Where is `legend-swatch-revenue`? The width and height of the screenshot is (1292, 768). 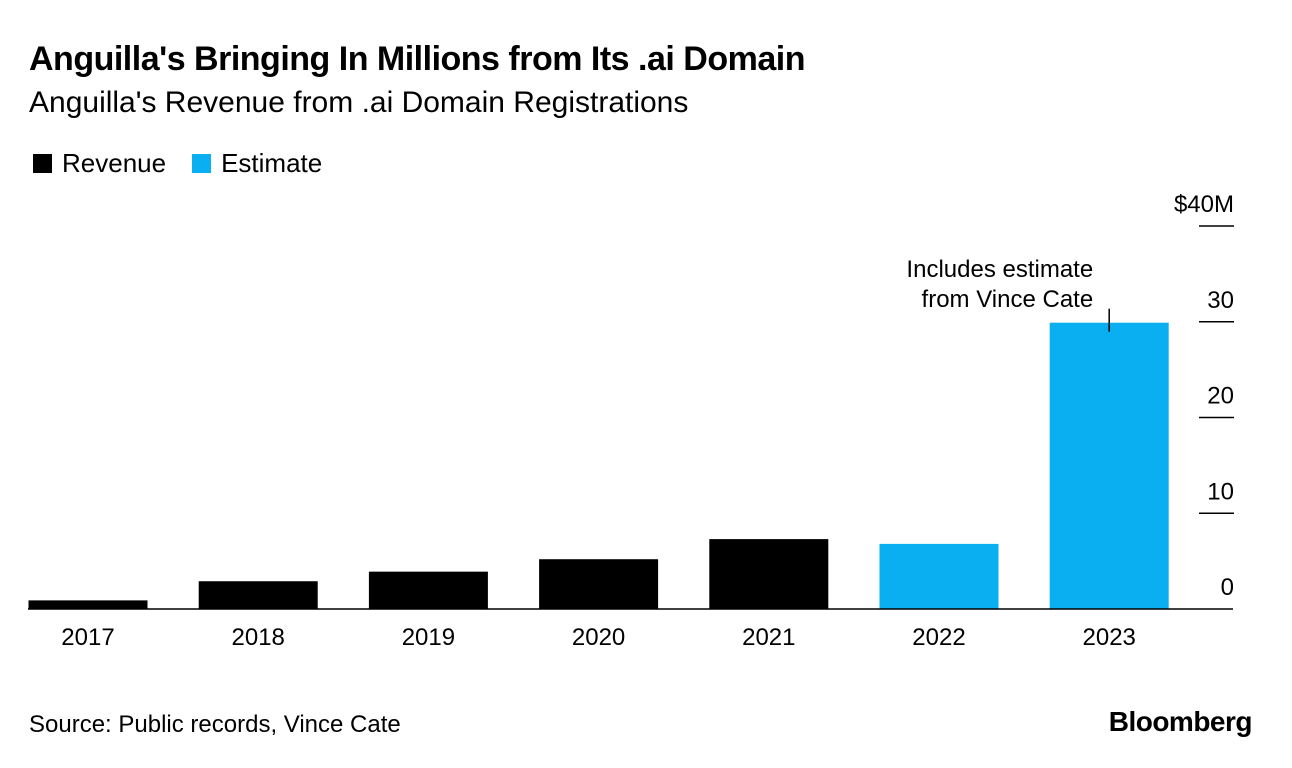
legend-swatch-revenue is located at coordinates (42, 163).